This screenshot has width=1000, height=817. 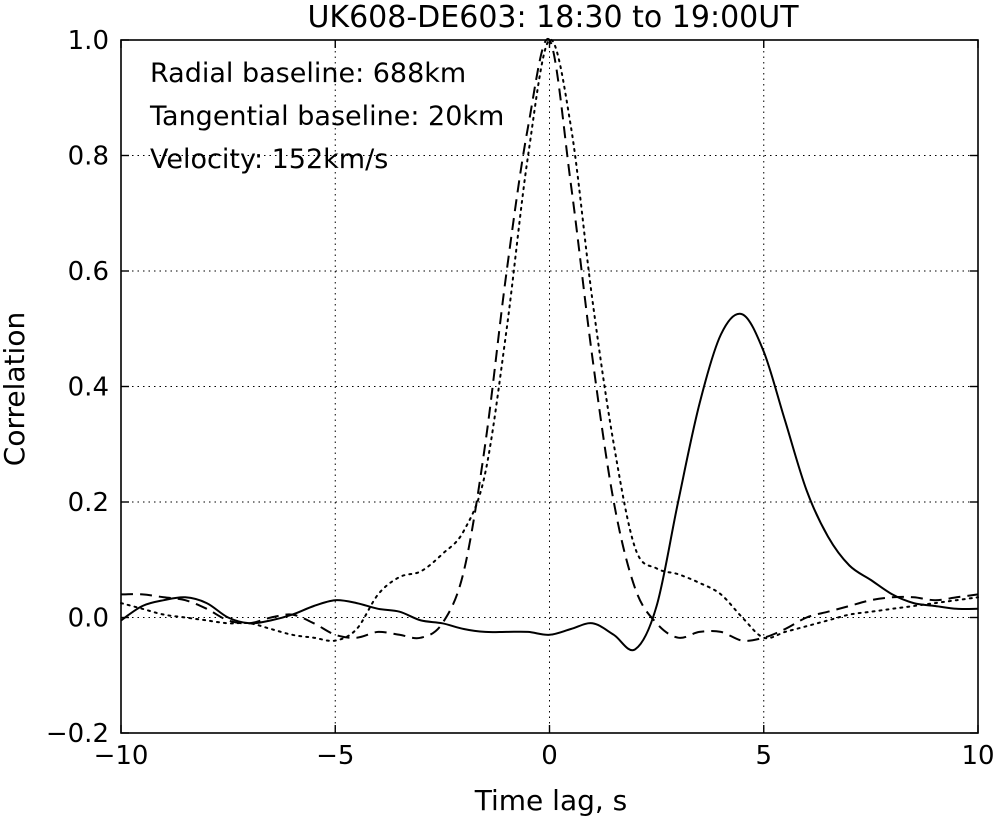 What do you see at coordinates (121, 756) in the screenshot?
I see `x-tick-label: −10` at bounding box center [121, 756].